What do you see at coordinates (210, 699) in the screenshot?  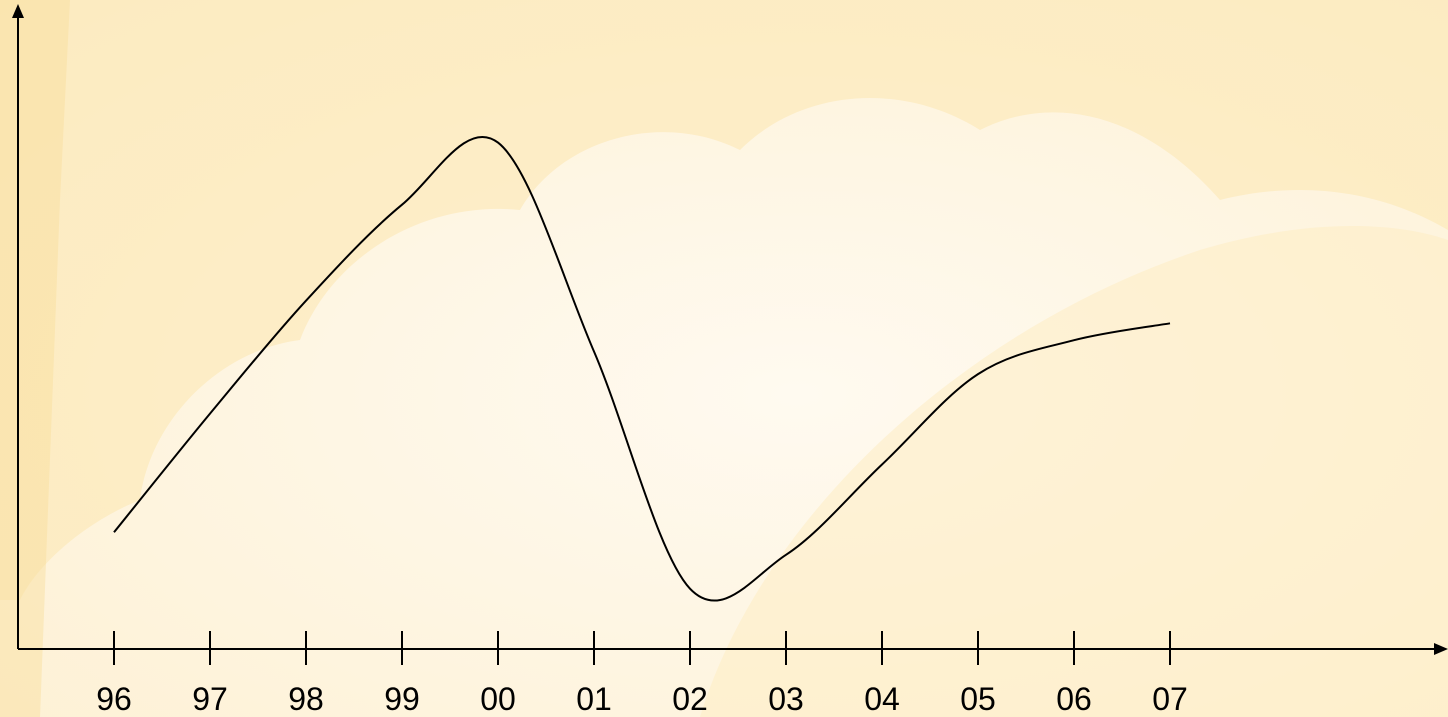 I see `x-tick-label-97: 97` at bounding box center [210, 699].